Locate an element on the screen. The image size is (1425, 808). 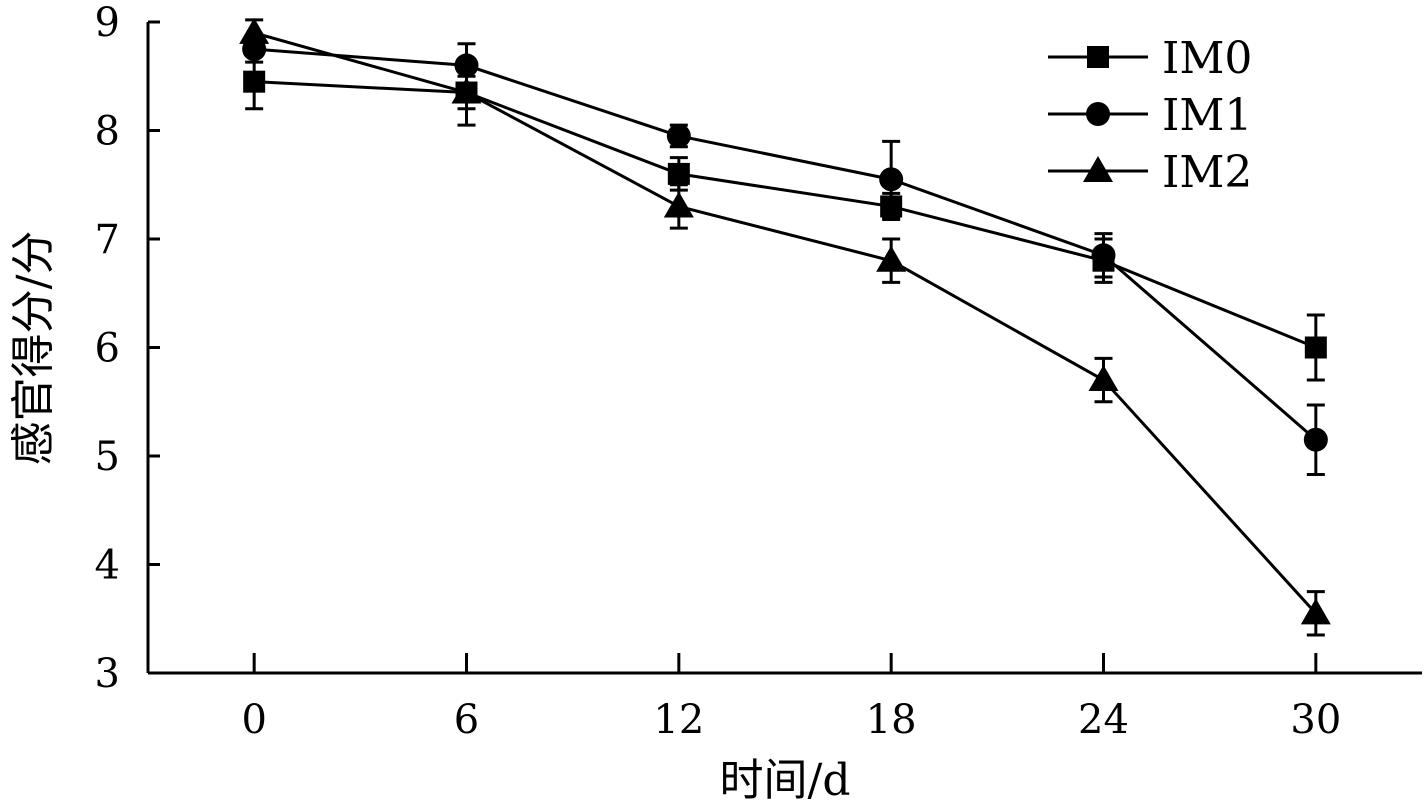
legend-item-im0: IM0 is located at coordinates (1150, 58).